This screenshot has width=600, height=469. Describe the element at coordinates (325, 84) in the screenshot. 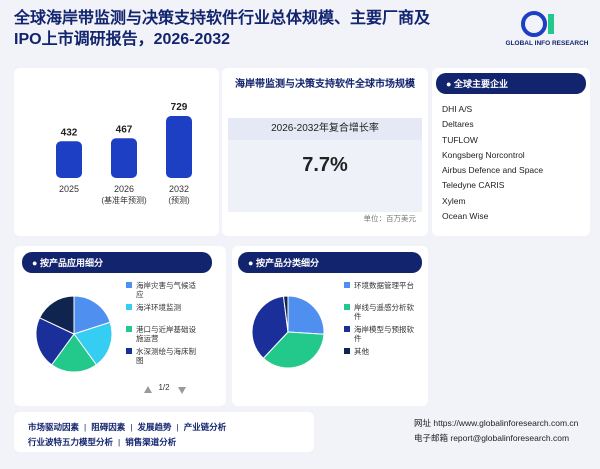

I see `summary-title: 海岸带监测与决策支持软件全球市场规模` at that location.